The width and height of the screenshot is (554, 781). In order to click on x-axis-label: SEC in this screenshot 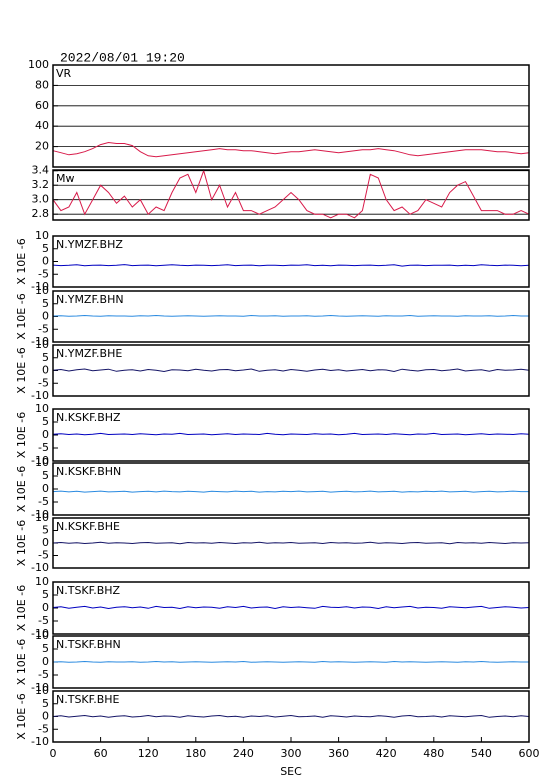, I will do `click(291, 771)`.